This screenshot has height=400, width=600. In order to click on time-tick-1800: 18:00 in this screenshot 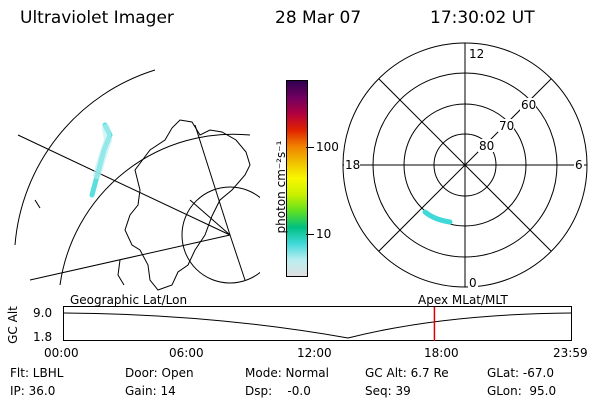, I will do `click(441, 353)`.